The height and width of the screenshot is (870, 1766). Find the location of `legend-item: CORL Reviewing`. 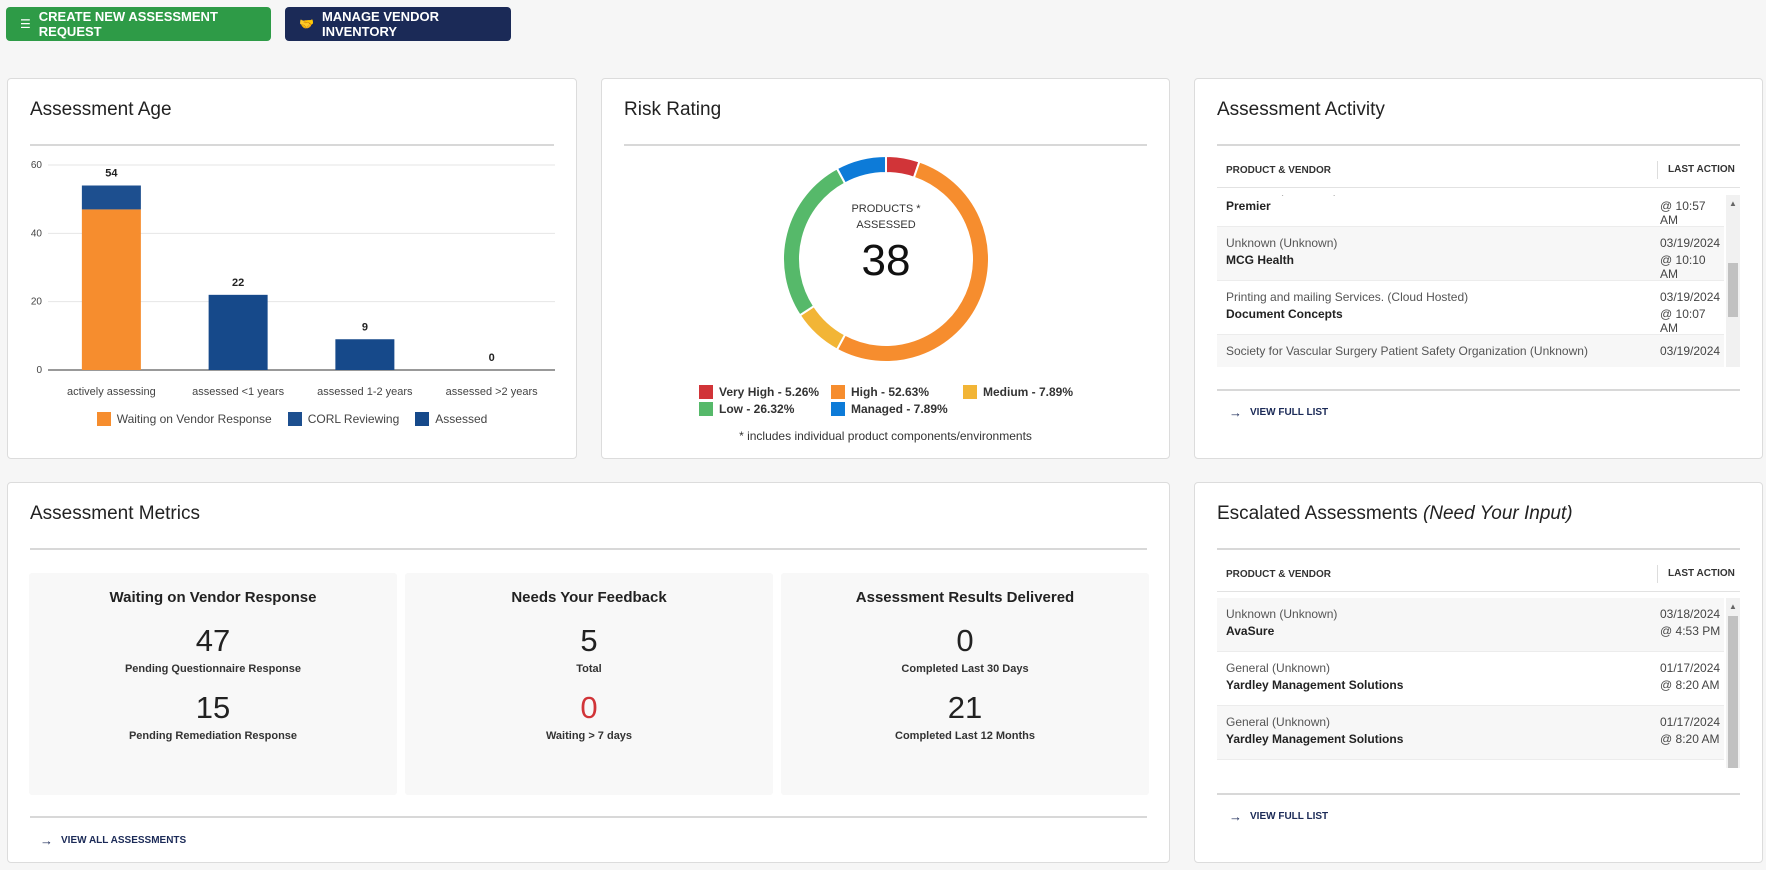

legend-item: CORL Reviewing is located at coordinates (343, 419).